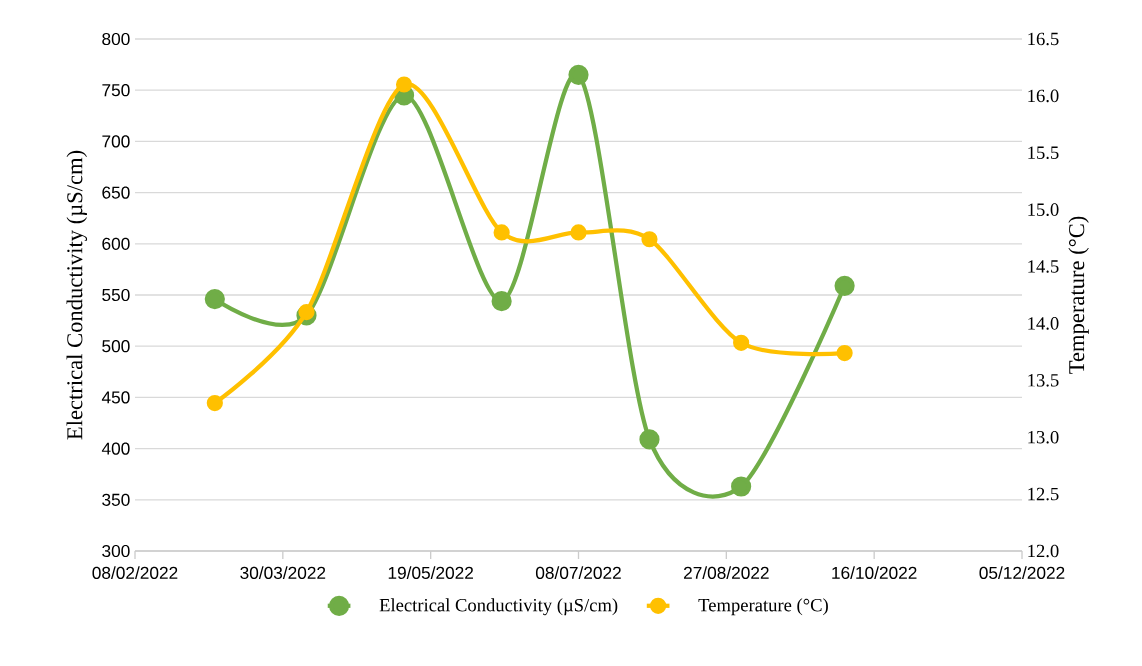 The width and height of the screenshot is (1142, 666). What do you see at coordinates (115, 397) in the screenshot?
I see `y-tick-label: 450` at bounding box center [115, 397].